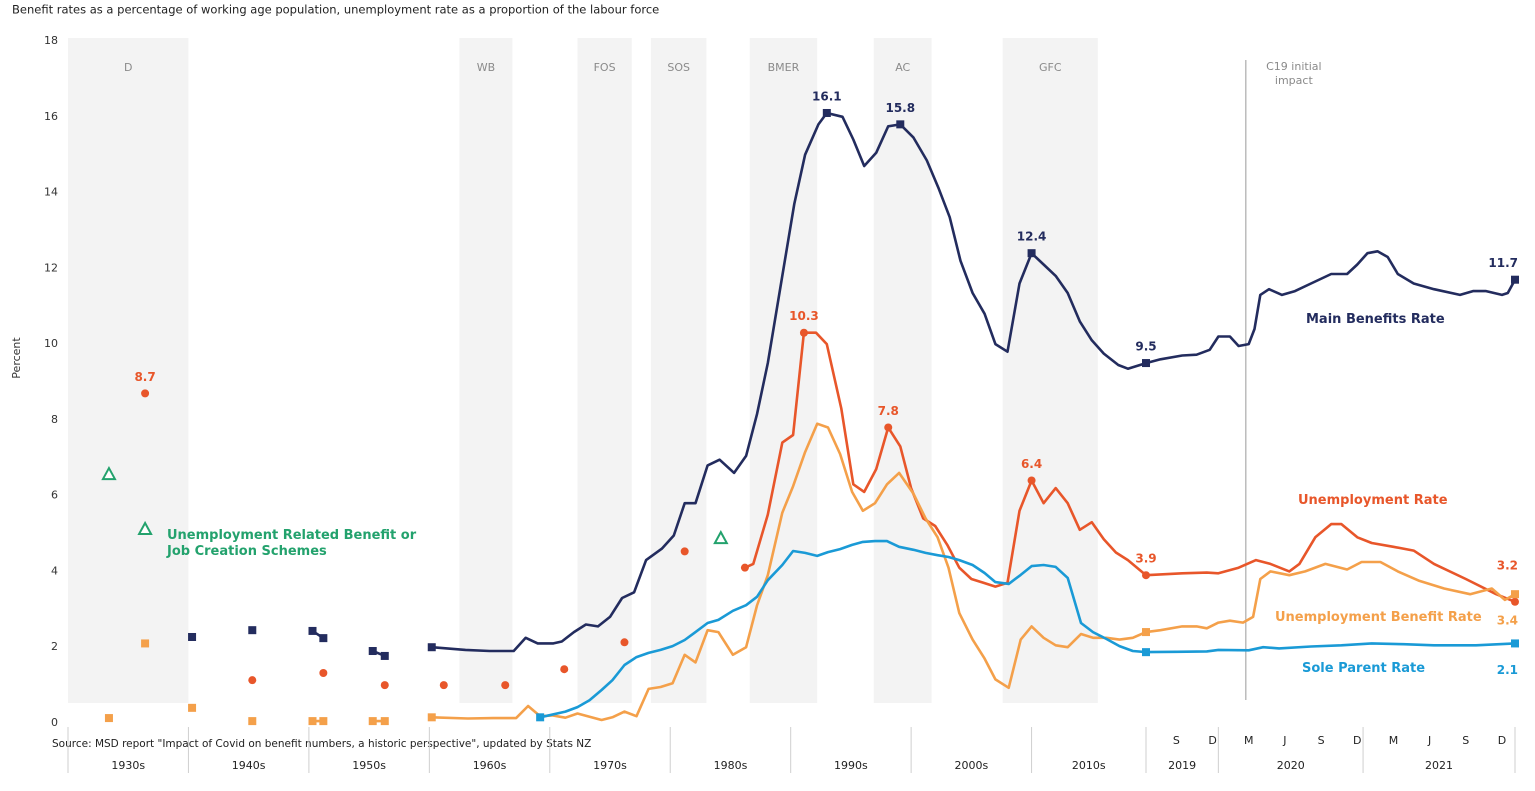  I want to click on data-label: 15.8, so click(900, 108).